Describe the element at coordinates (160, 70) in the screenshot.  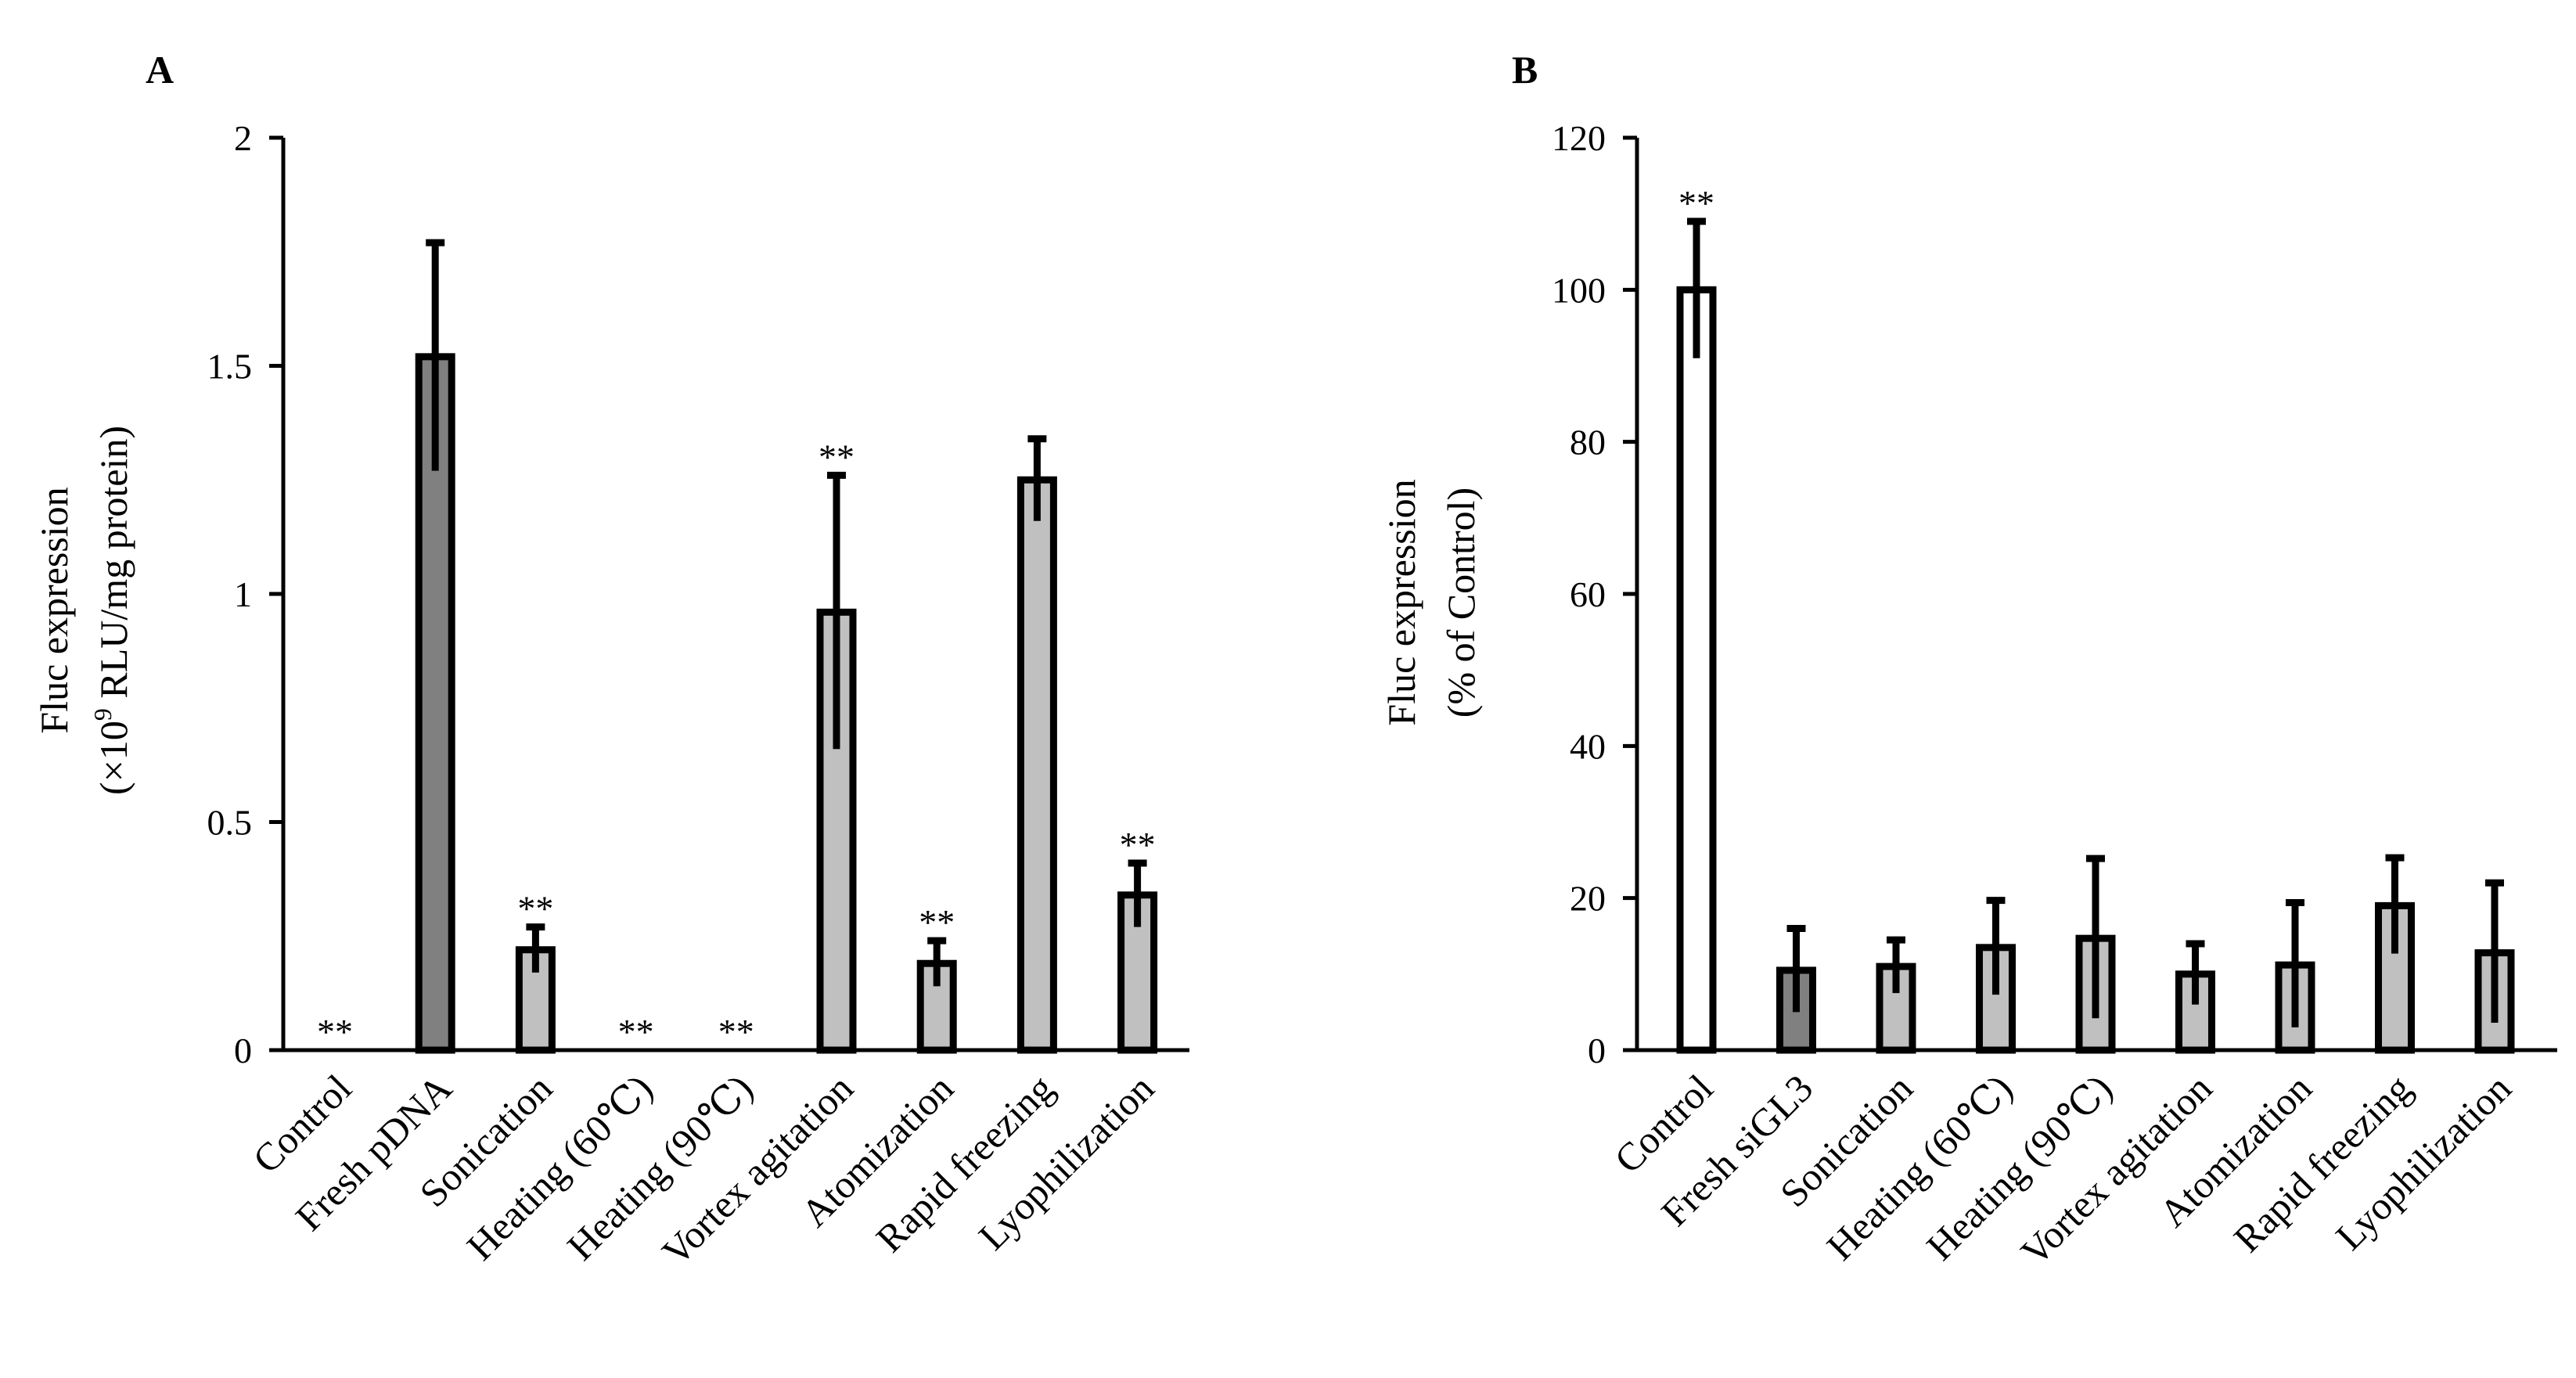
I see `panel-label-a: A` at that location.